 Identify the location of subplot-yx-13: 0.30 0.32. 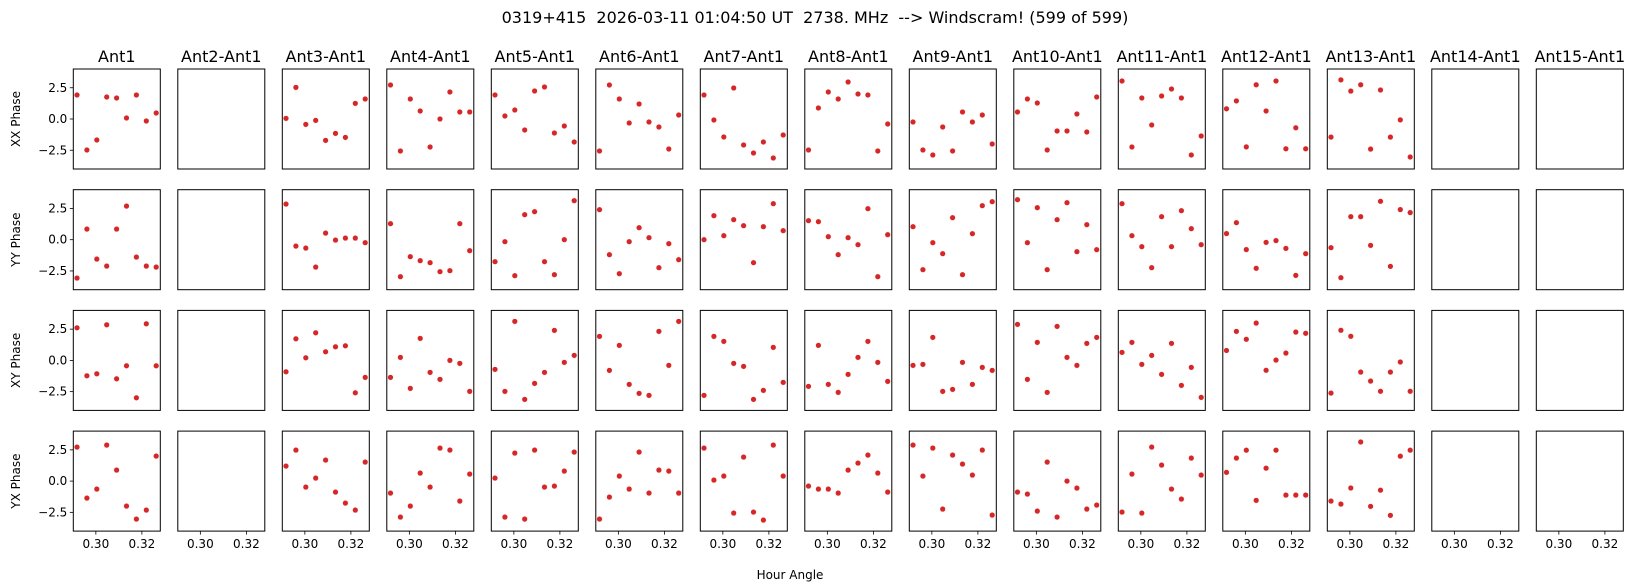
(1475, 490).